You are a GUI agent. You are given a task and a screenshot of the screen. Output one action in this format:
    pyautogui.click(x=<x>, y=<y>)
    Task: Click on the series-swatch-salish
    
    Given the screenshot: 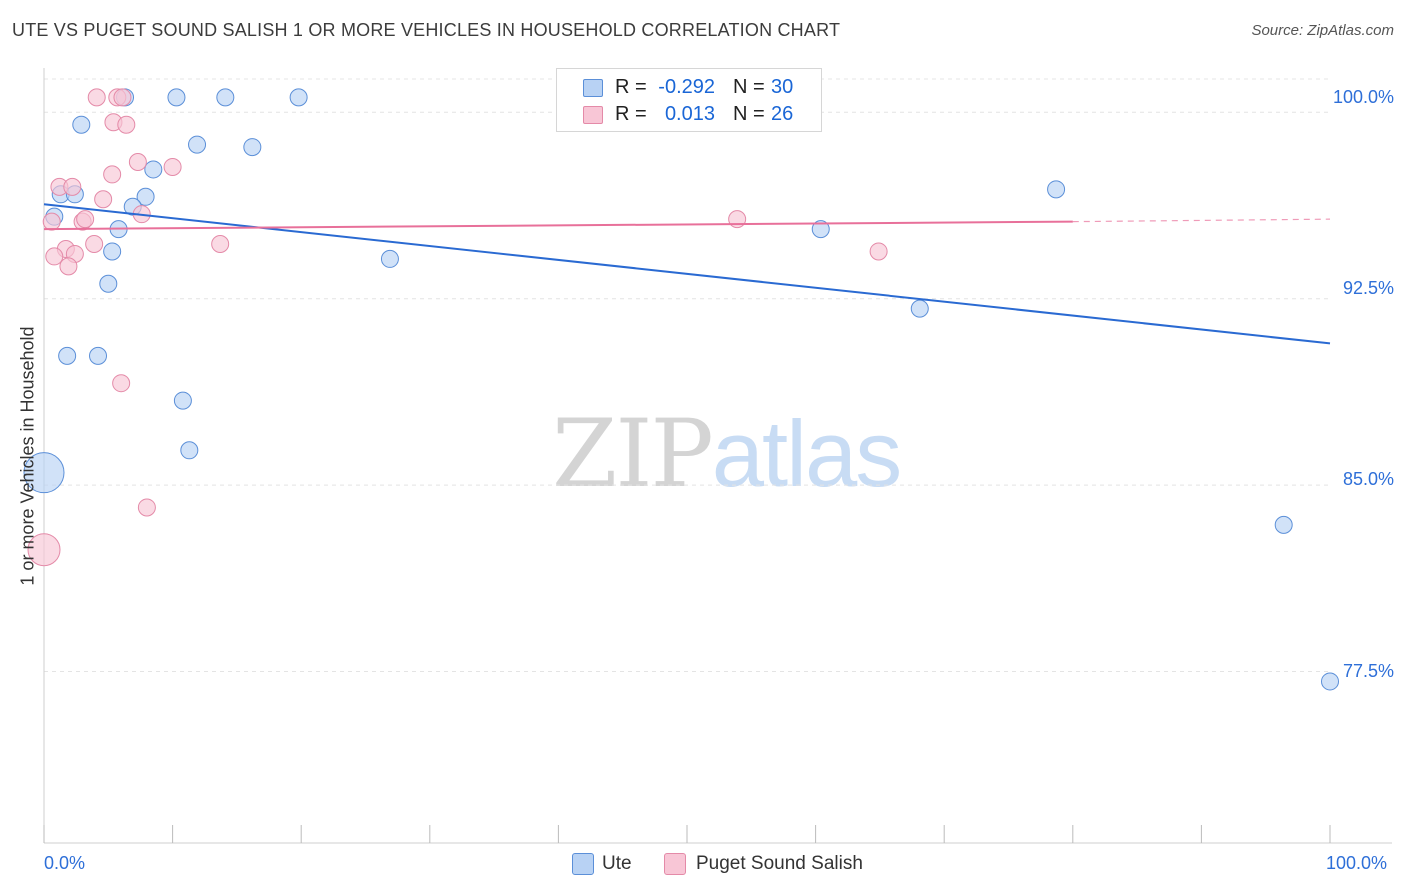 What is the action you would take?
    pyautogui.click(x=675, y=864)
    